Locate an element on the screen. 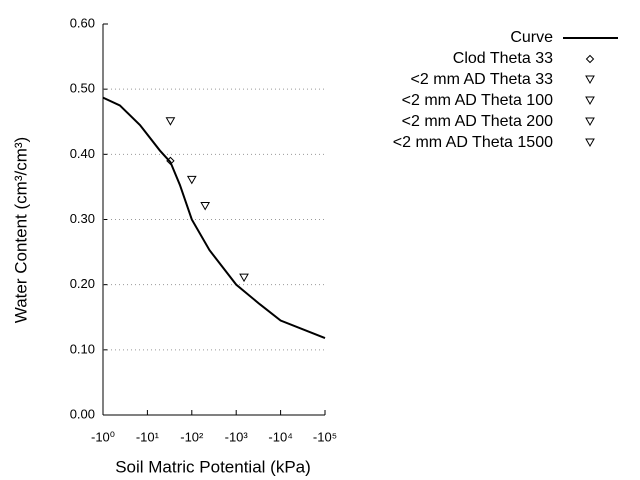  y-tick-label: 0.20 is located at coordinates (82, 283).